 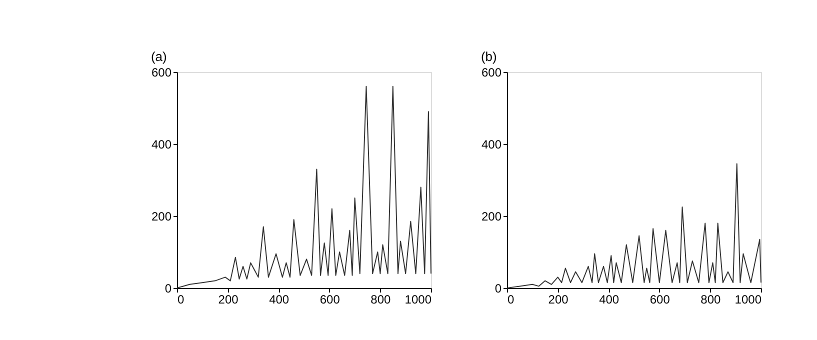 I want to click on chart-title: (b), so click(x=488, y=56).